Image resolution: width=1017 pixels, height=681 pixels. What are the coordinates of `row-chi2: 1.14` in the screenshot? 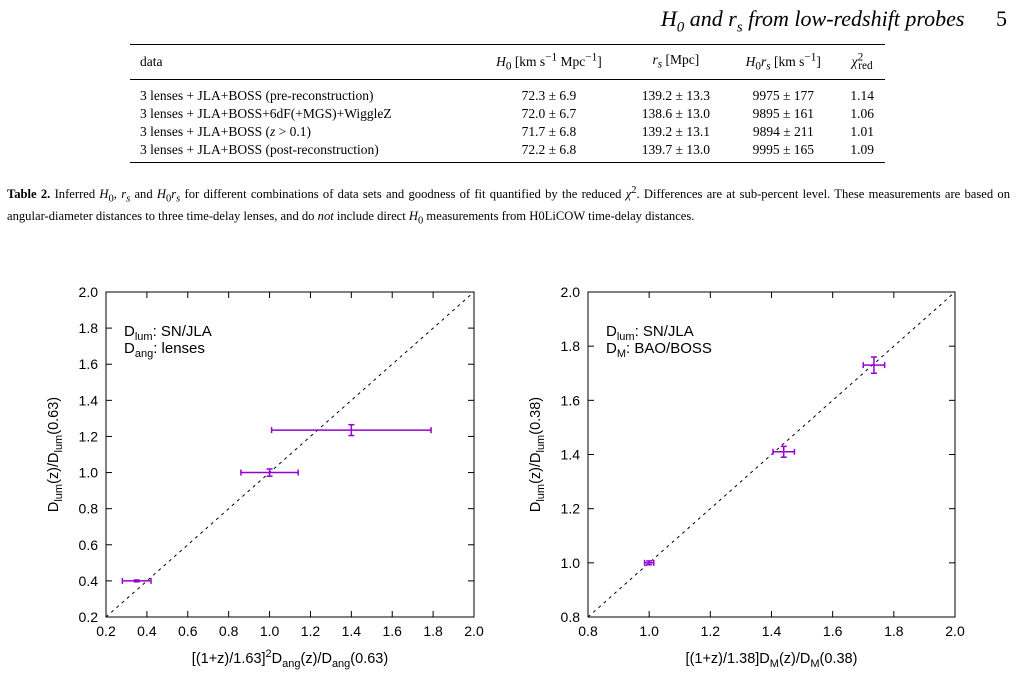 It's located at (862, 96).